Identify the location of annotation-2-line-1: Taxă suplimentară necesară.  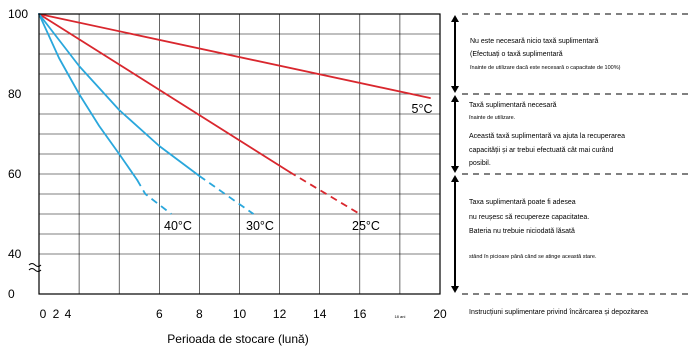
(513, 105).